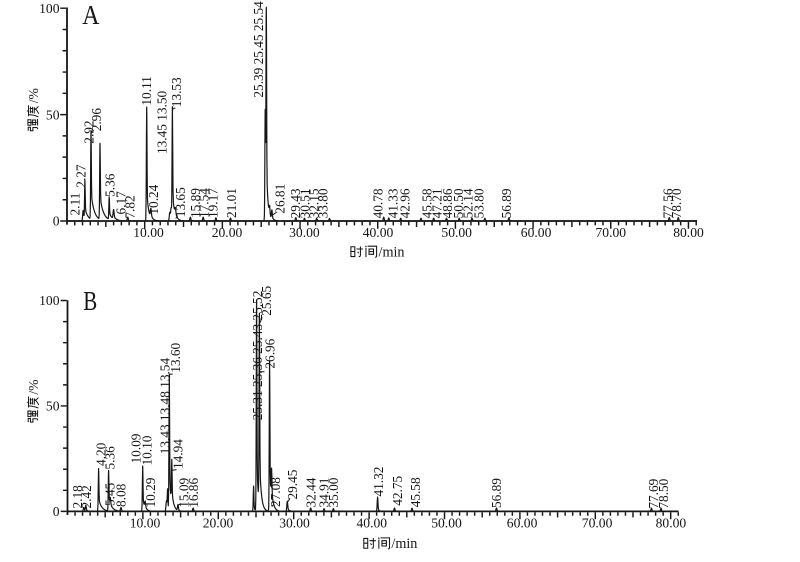 The width and height of the screenshot is (800, 562). I want to click on svg-text: 2.11, so click(75, 204).